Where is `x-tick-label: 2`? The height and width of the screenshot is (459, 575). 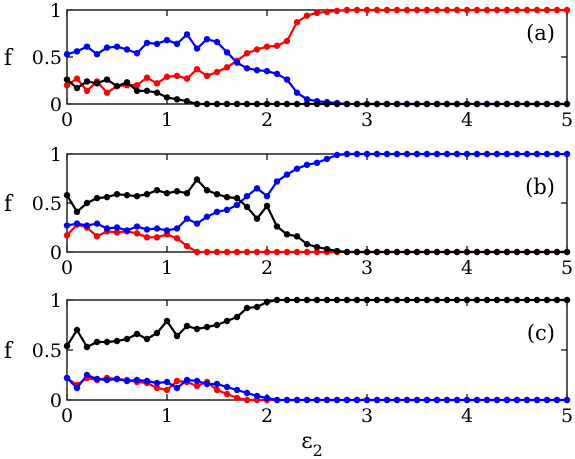 x-tick-label: 2 is located at coordinates (267, 120).